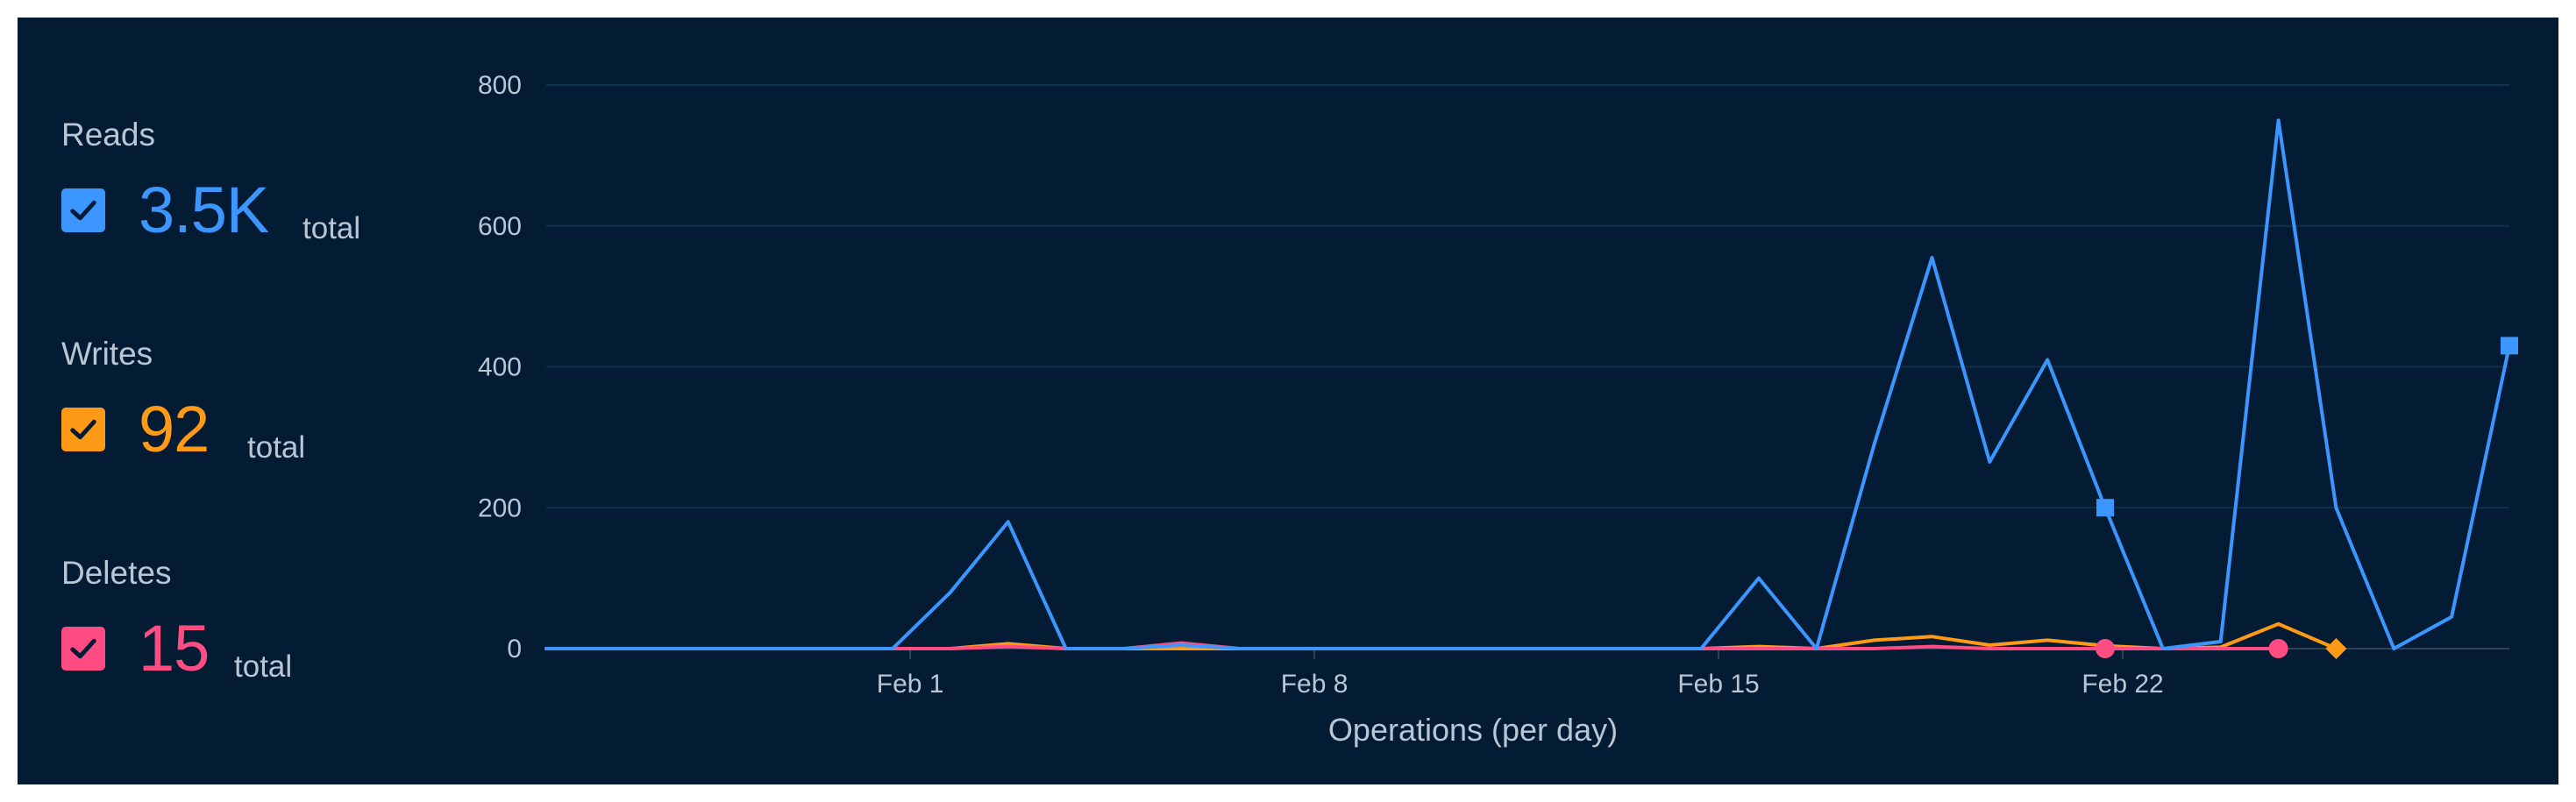 The image size is (2576, 802). I want to click on y-tick-label-800: 800, so click(500, 85).